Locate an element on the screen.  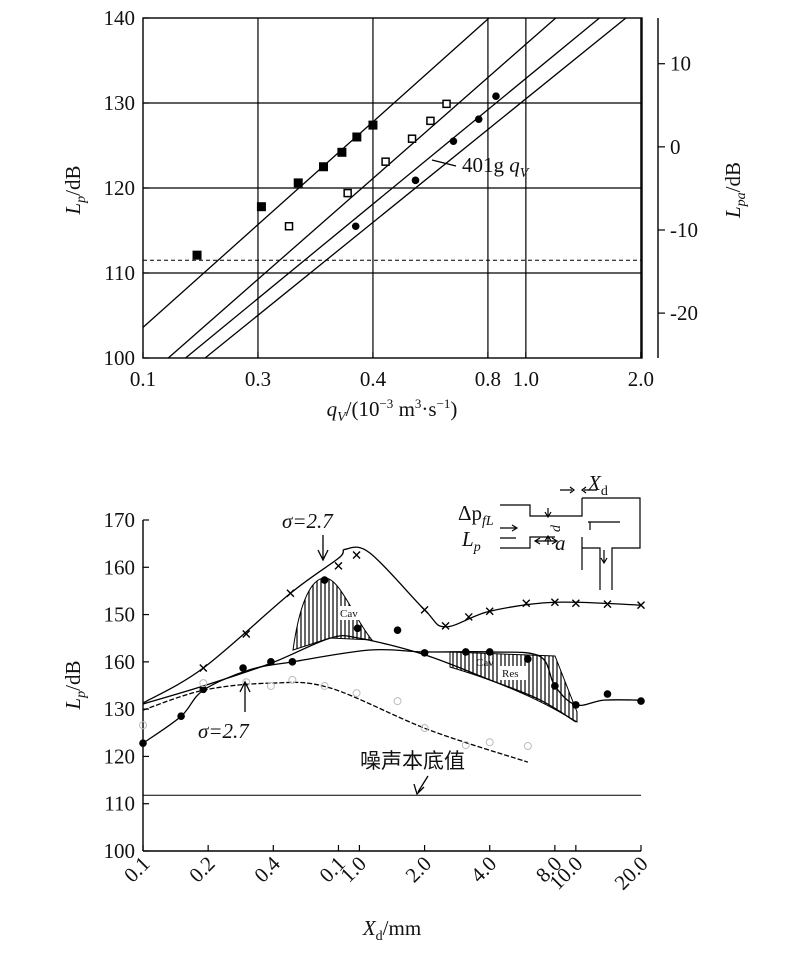
x-tick-label: 1.0 is located at coordinates (353, 870).